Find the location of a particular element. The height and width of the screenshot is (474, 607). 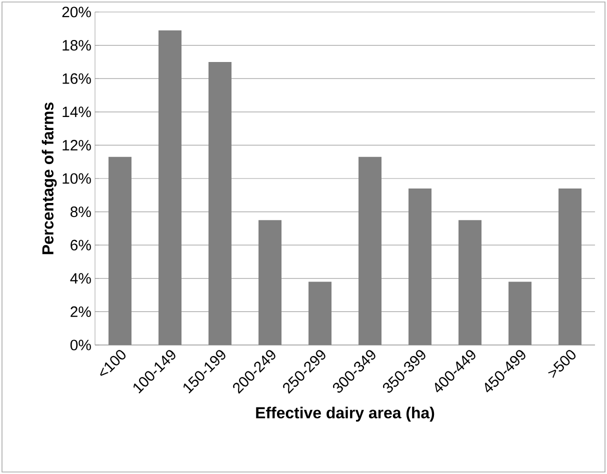

x-axis-title: Effective dairy area (ha) is located at coordinates (345, 414).